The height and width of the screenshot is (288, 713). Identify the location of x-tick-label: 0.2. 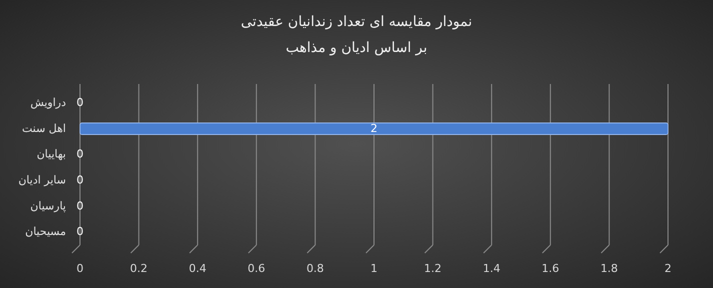
(139, 269).